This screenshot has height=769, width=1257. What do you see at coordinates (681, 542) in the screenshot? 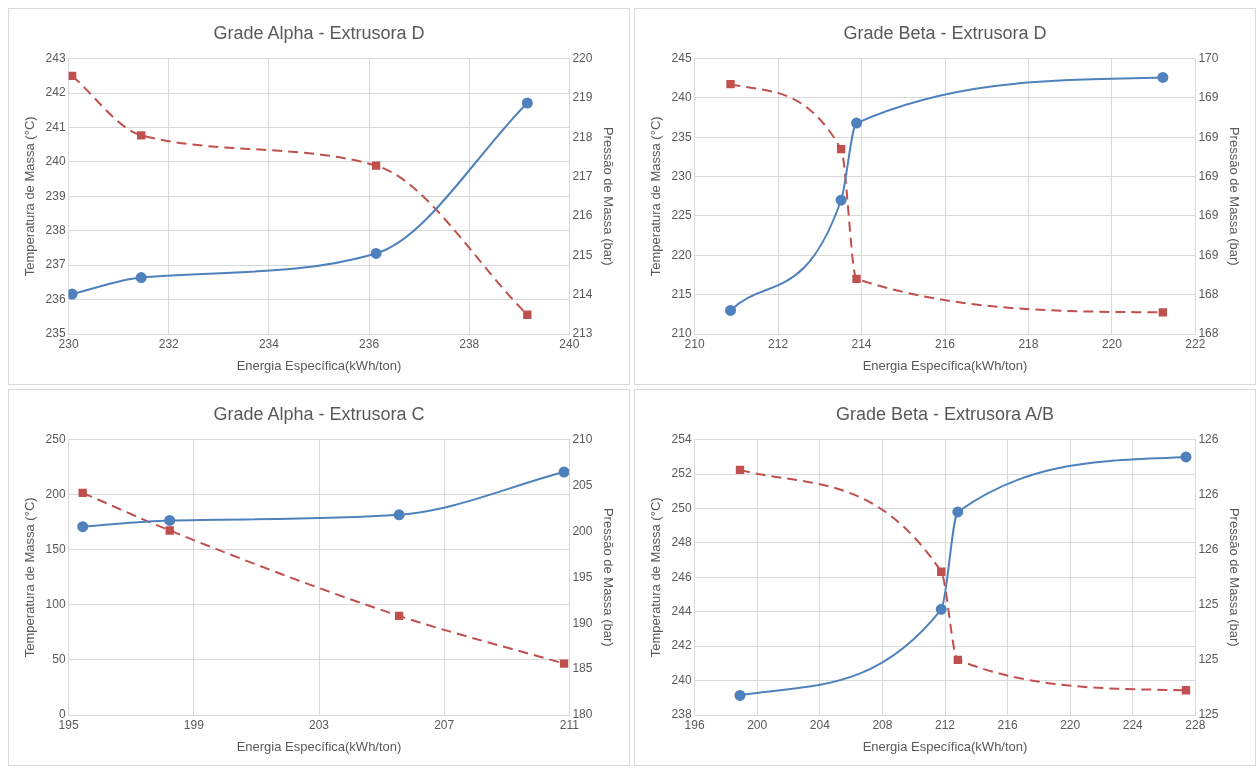
I see `y-tick-label: 248` at bounding box center [681, 542].